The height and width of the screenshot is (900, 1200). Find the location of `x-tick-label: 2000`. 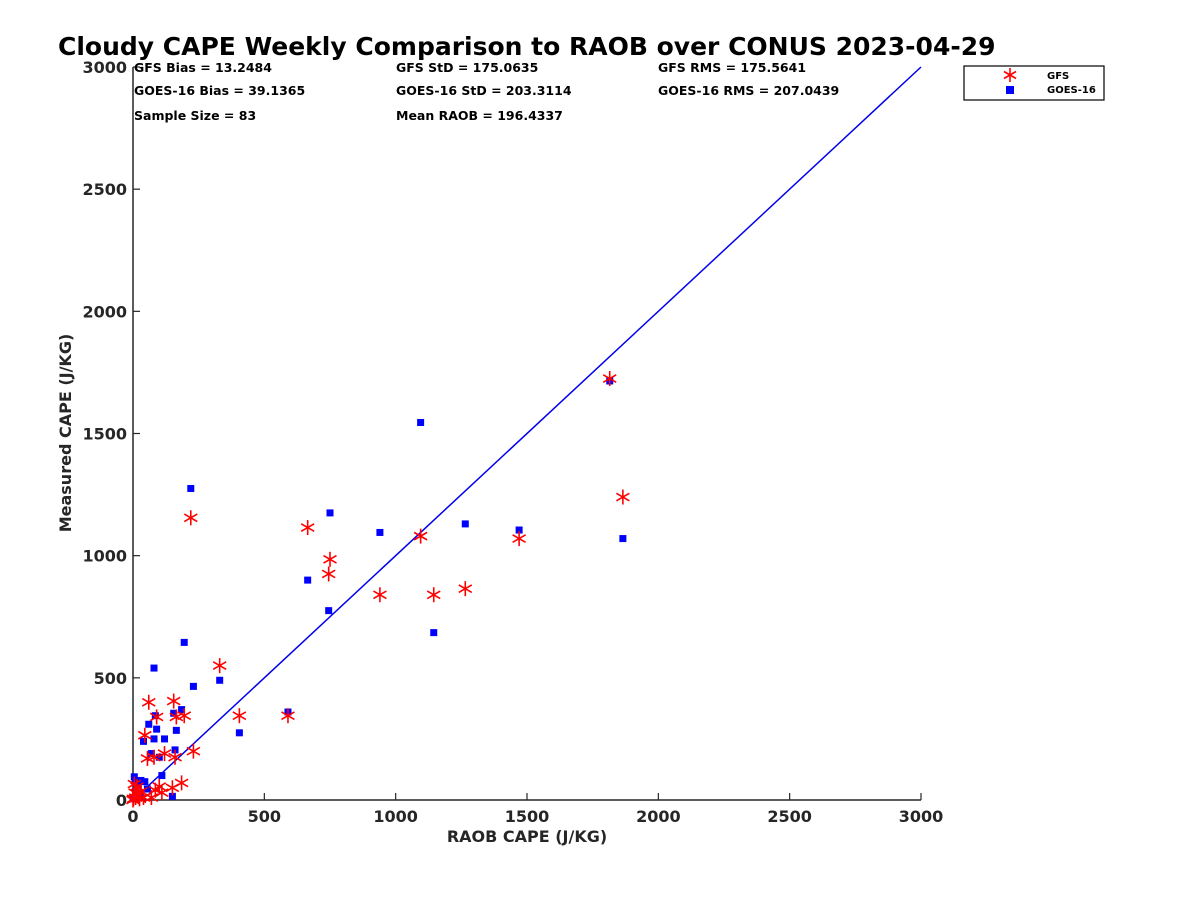

x-tick-label: 2000 is located at coordinates (658, 816).